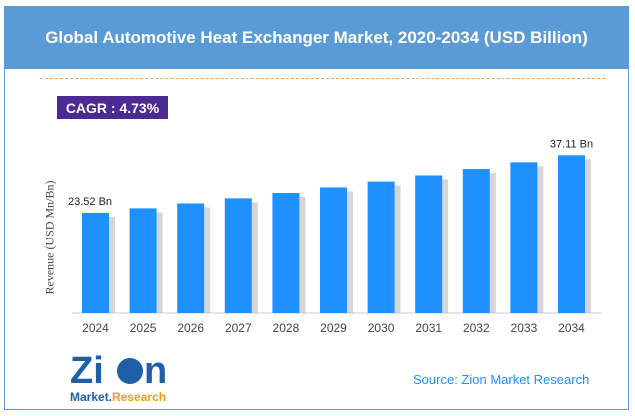 The image size is (635, 416). Describe the element at coordinates (238, 255) in the screenshot. I see `bar-2027` at that location.